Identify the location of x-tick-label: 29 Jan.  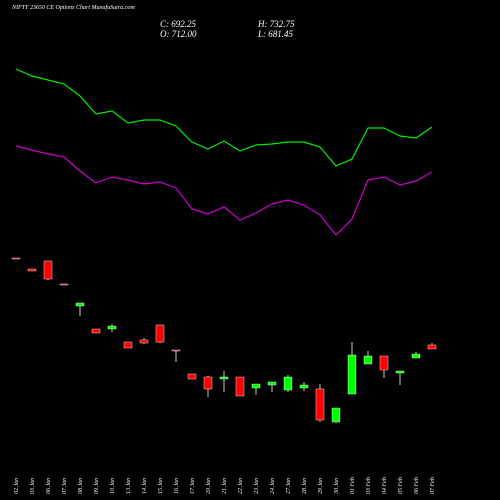
(321, 486).